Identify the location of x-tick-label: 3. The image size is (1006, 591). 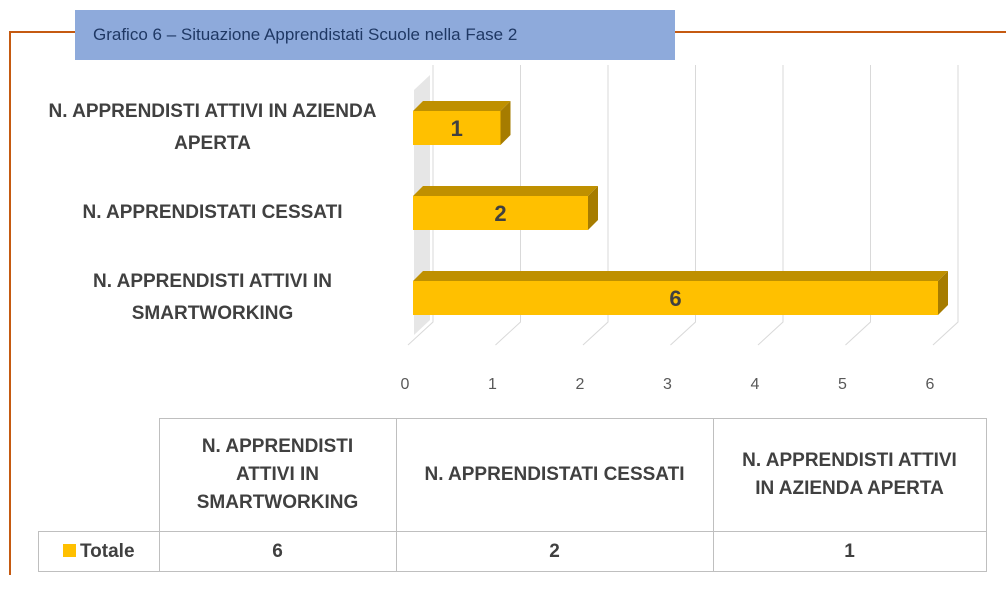
(667, 384).